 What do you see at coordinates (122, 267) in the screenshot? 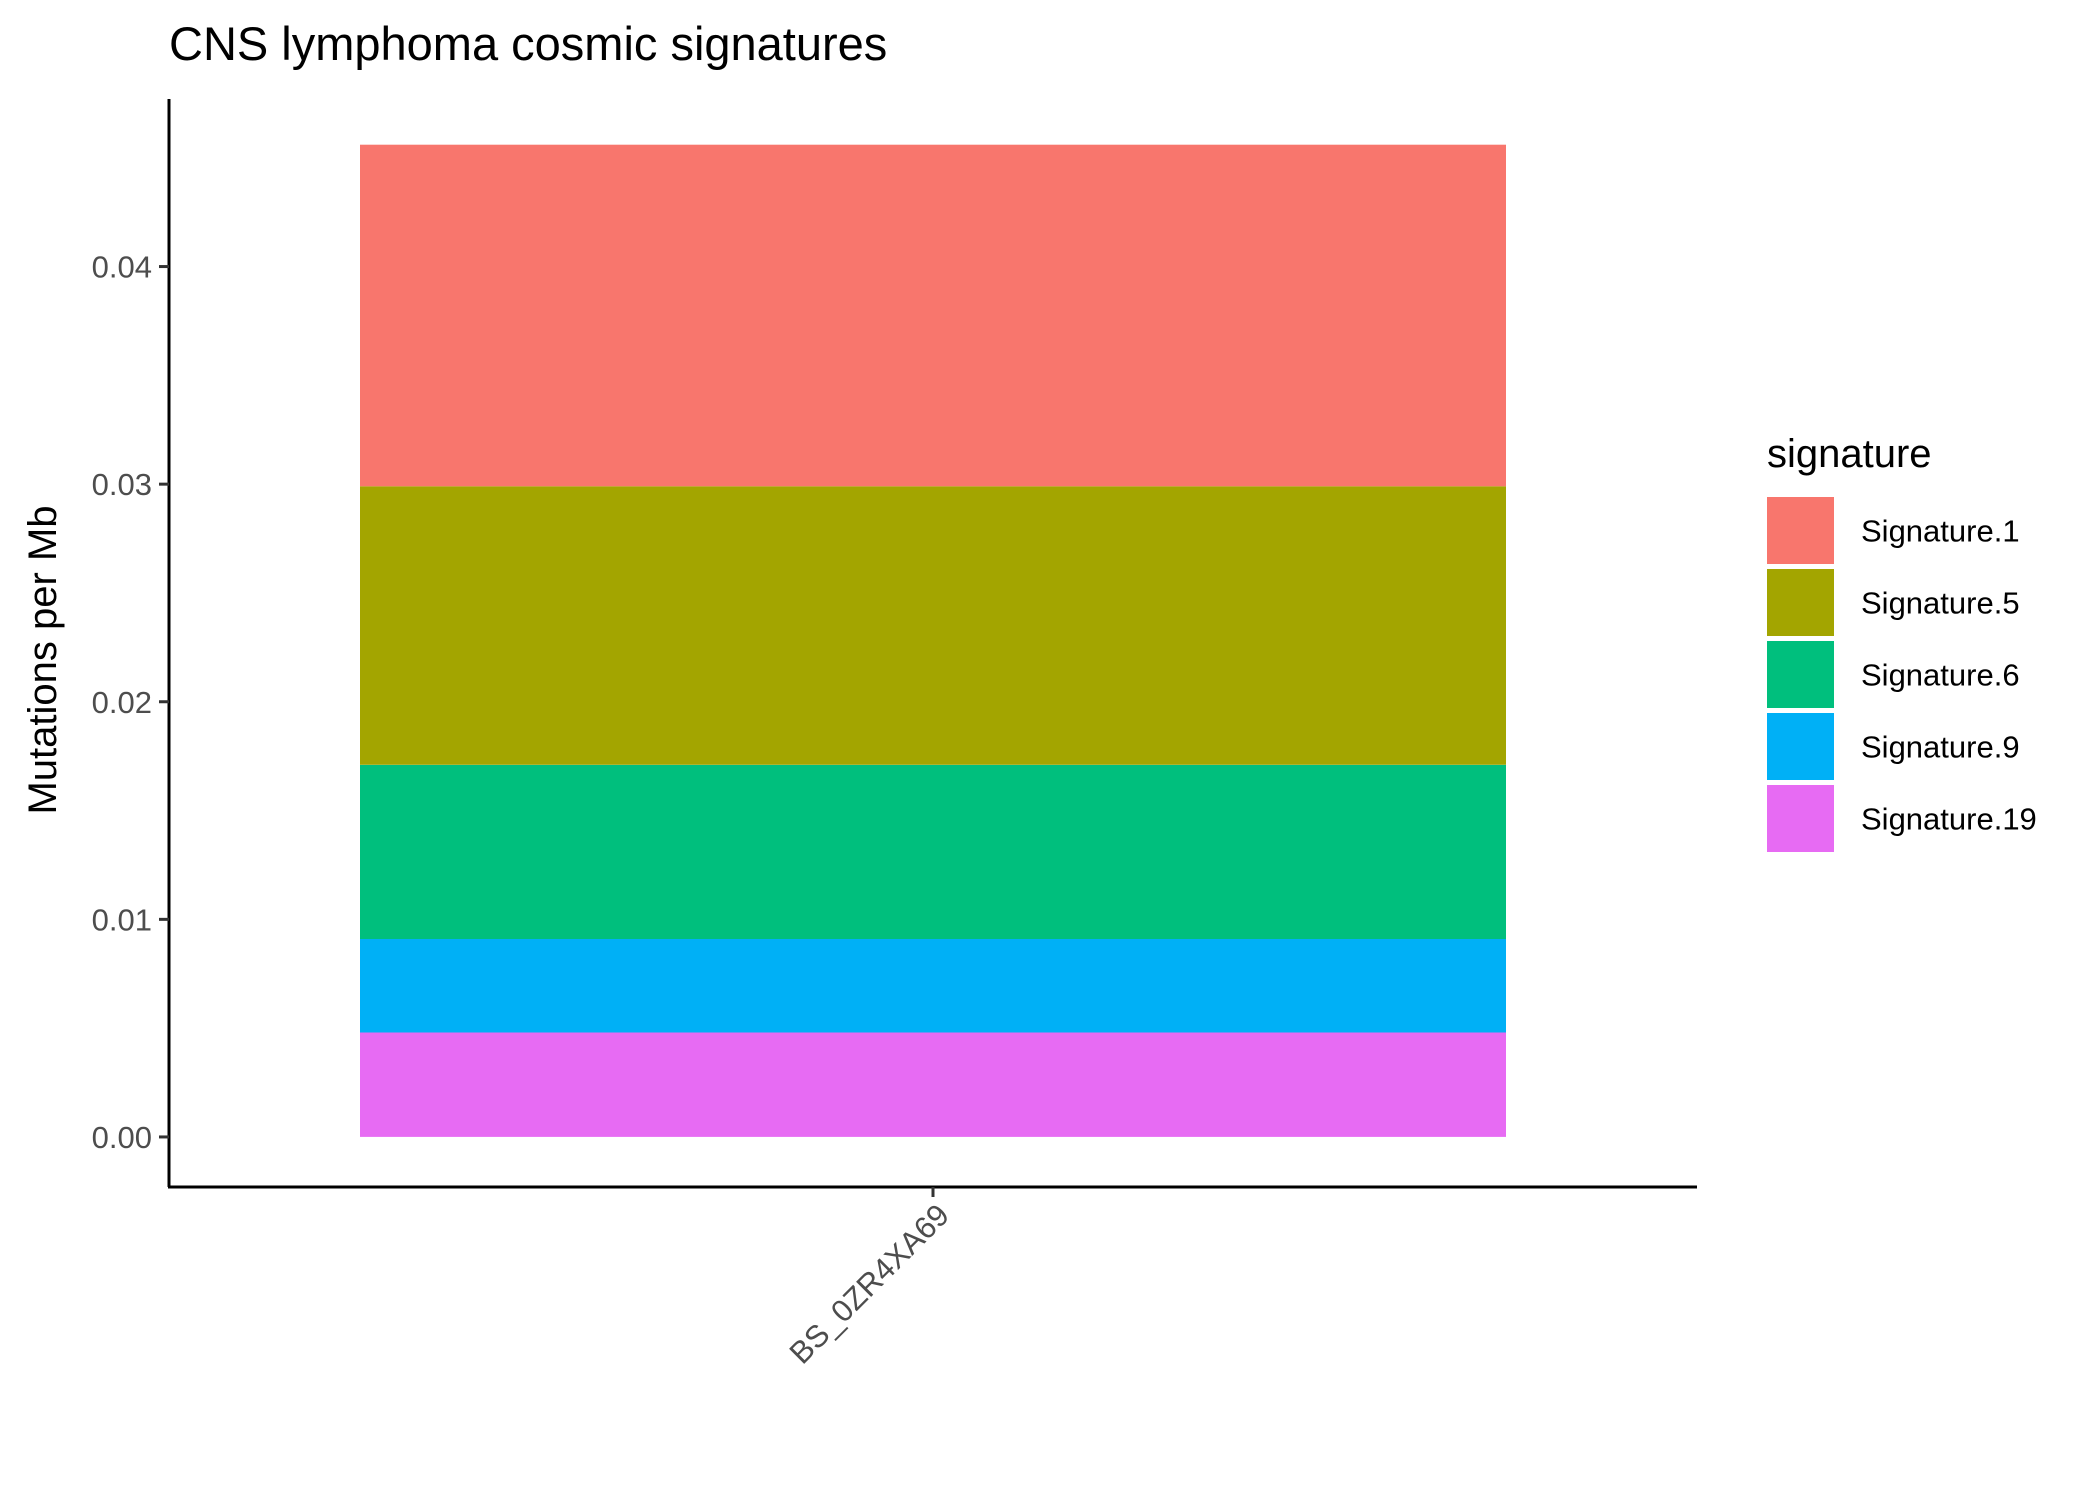
I see `y-tick-label: 0.04` at bounding box center [122, 267].